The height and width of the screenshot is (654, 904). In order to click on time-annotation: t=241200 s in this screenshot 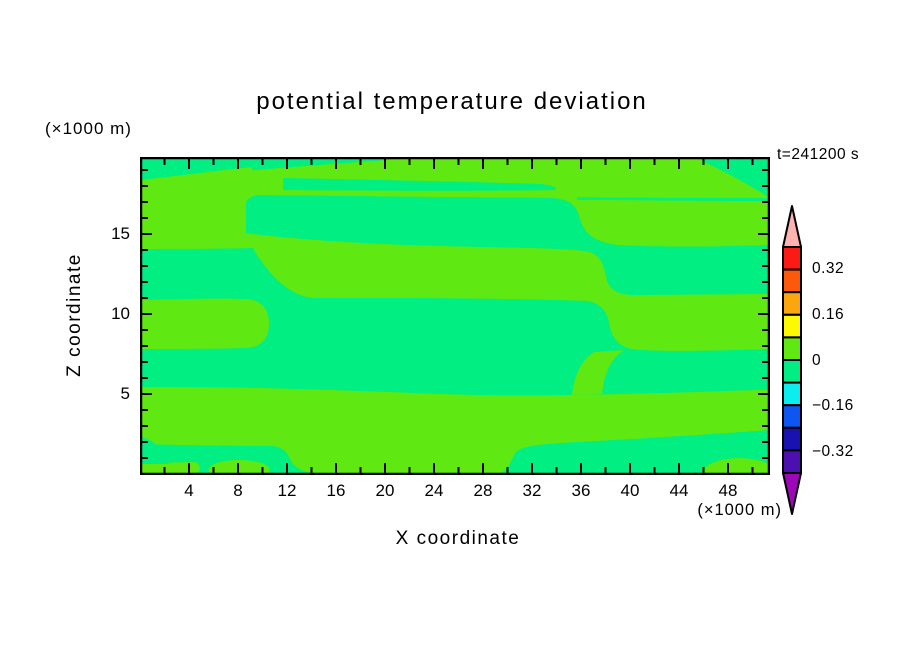, I will do `click(818, 154)`.